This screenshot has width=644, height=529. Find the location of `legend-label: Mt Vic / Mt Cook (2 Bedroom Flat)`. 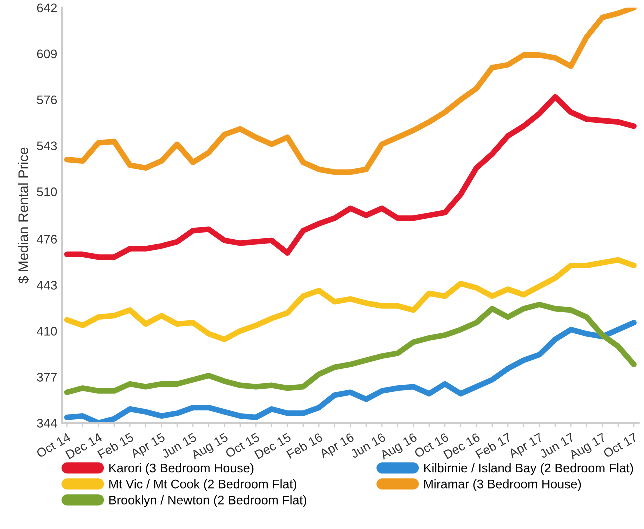

legend-label: Mt Vic / Mt Cook (2 Bedroom Flat) is located at coordinates (203, 486).